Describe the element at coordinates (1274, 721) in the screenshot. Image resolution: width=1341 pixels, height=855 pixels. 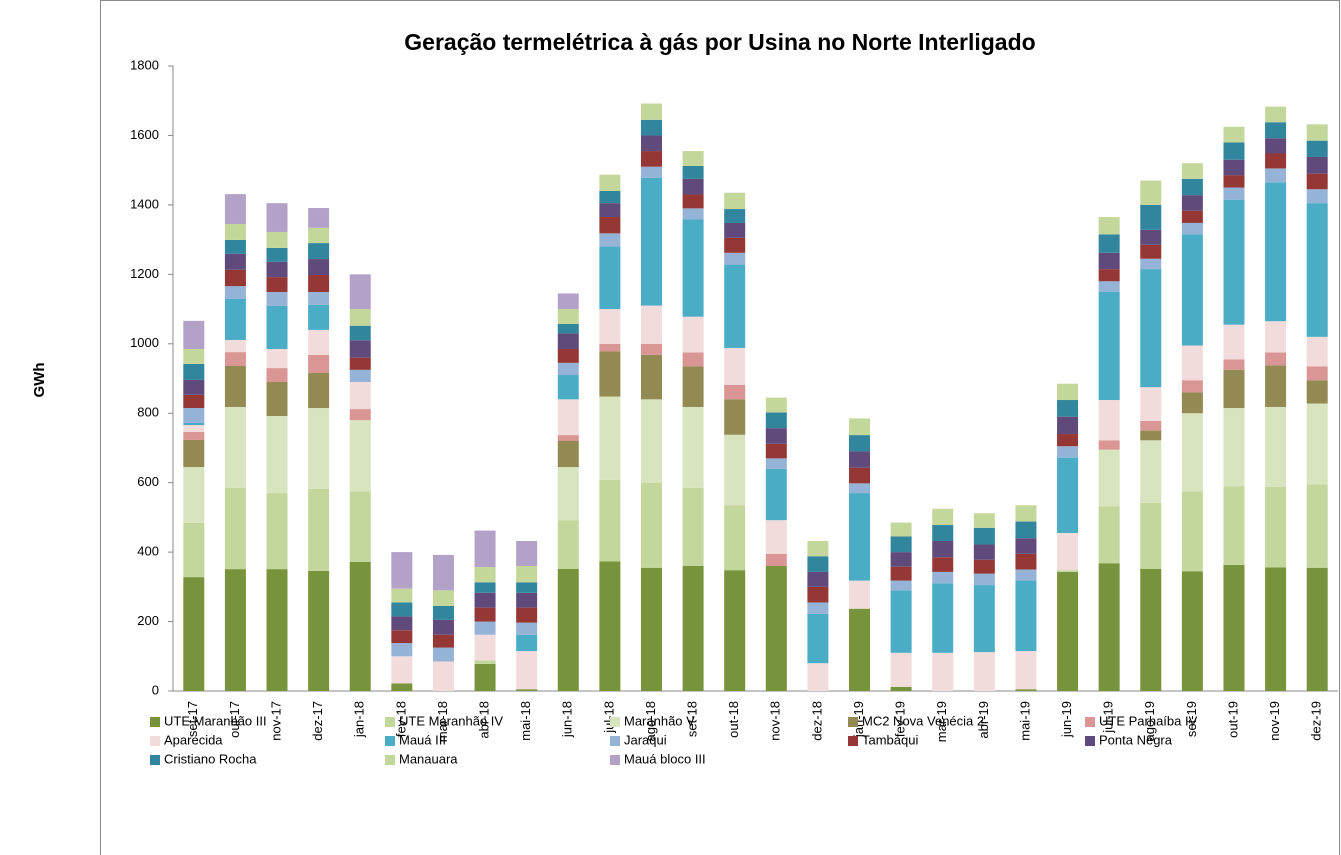
I see `x-tick-label: nov-19` at that location.